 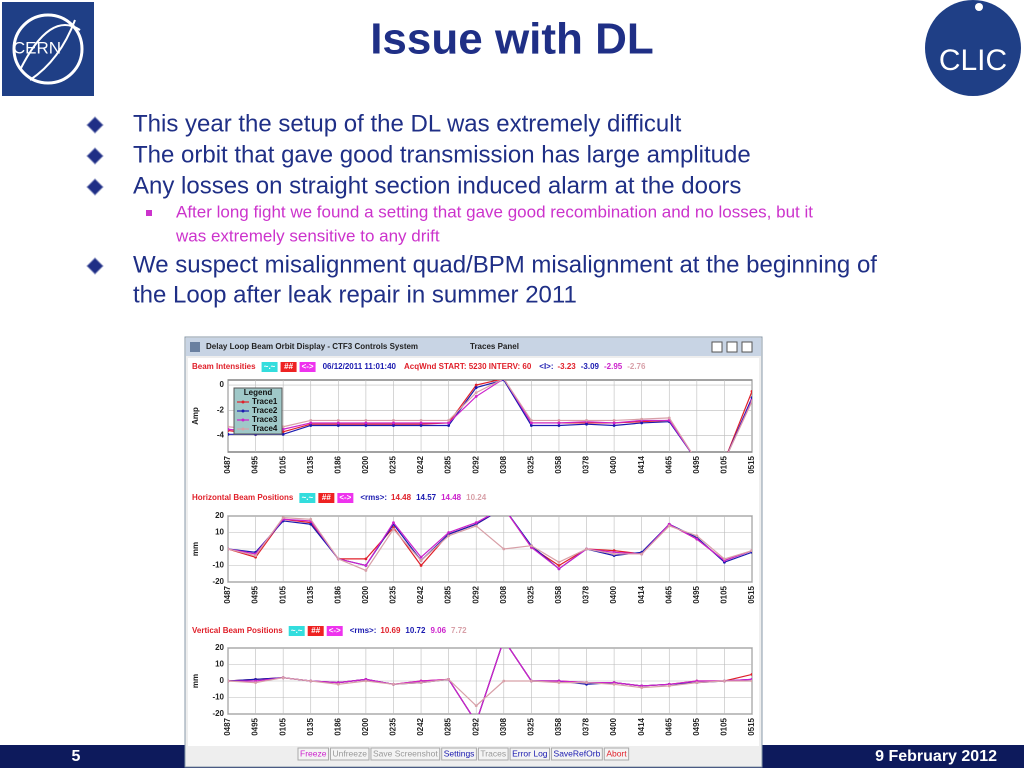 I want to click on window-button-label: Unfreeze, so click(x=349, y=753).